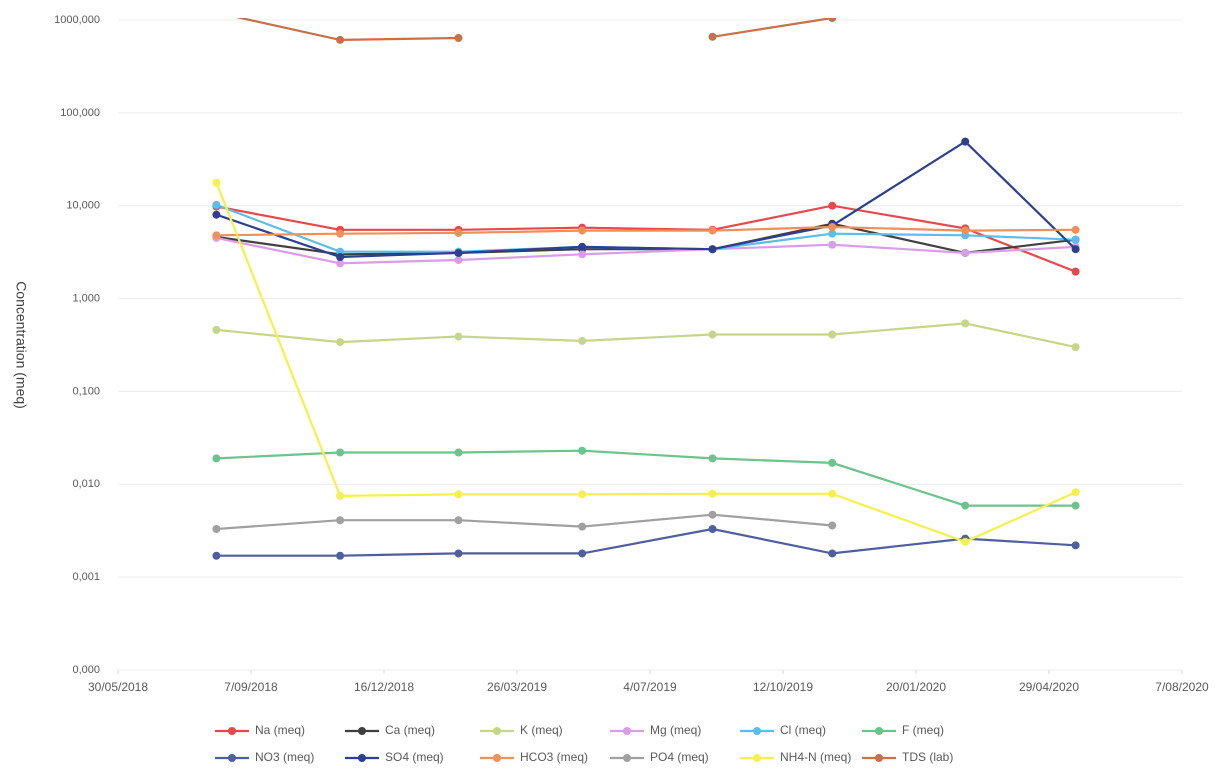 This screenshot has width=1221, height=770. What do you see at coordinates (541, 730) in the screenshot?
I see `legend-label: K (meq)` at bounding box center [541, 730].